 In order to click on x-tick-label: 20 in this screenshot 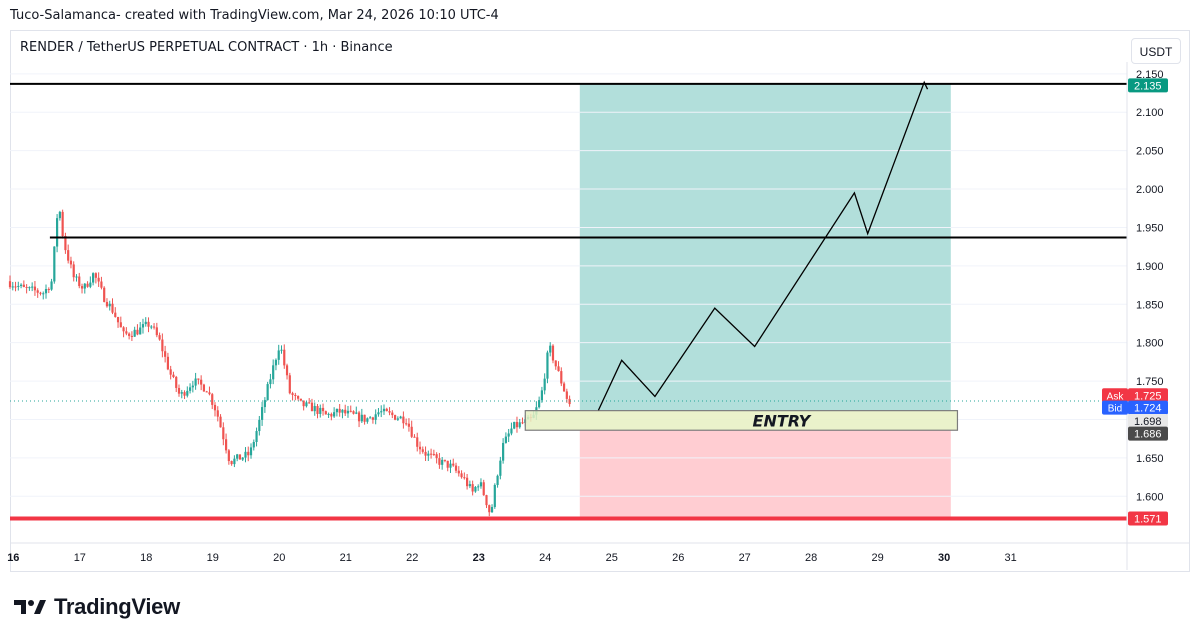, I will do `click(279, 558)`.